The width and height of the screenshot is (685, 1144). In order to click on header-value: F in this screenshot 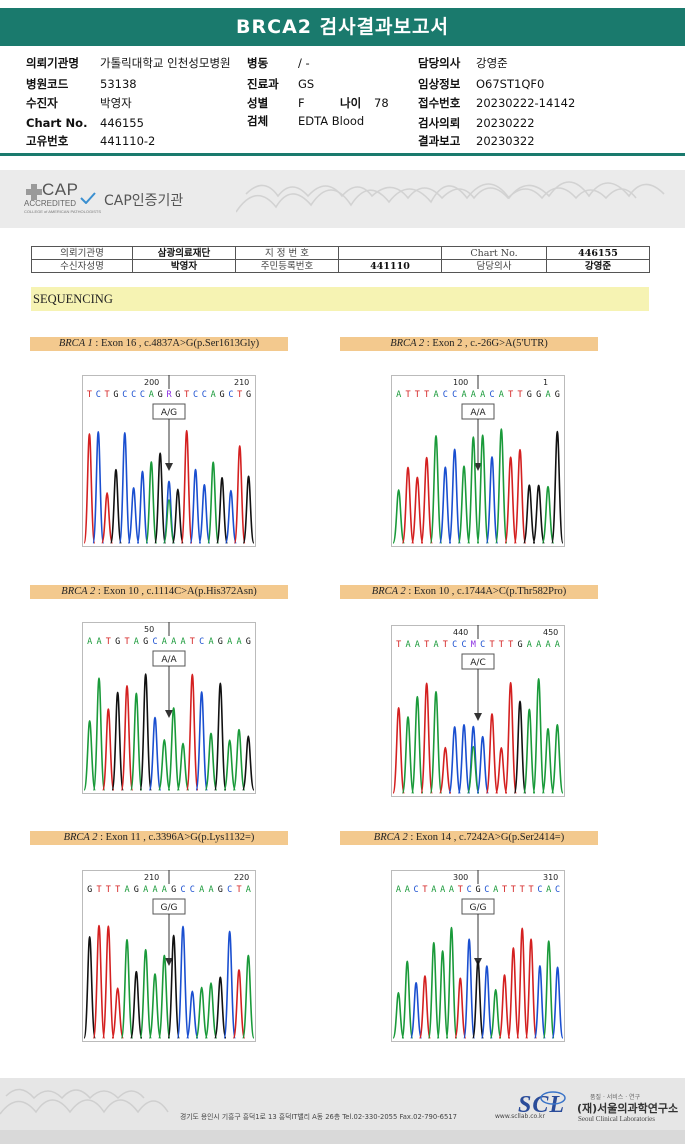, I will do `click(301, 103)`.